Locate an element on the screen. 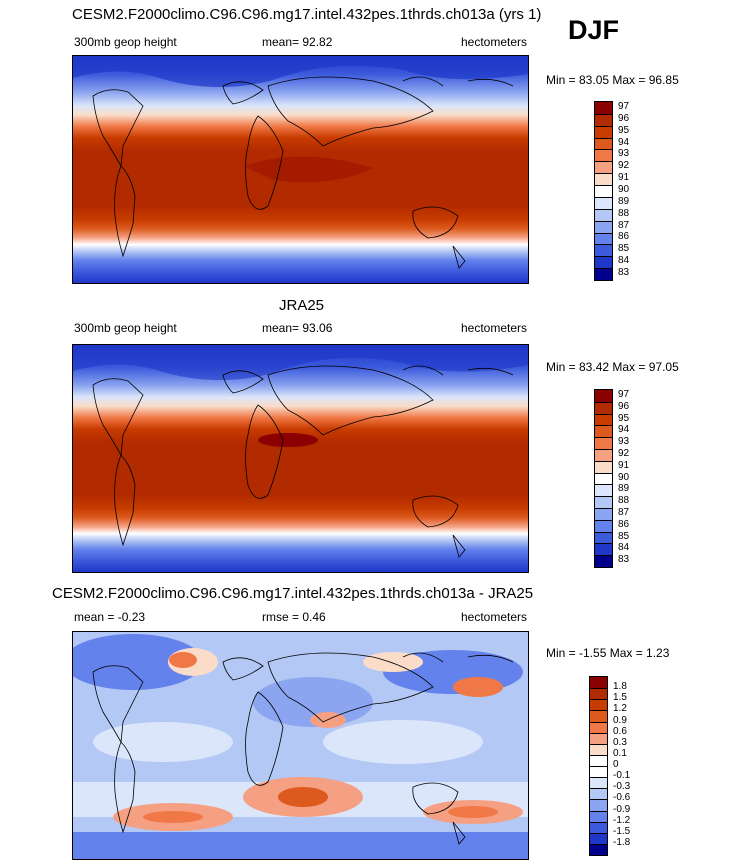  mean-label: mean= 93.06 is located at coordinates (297, 328).